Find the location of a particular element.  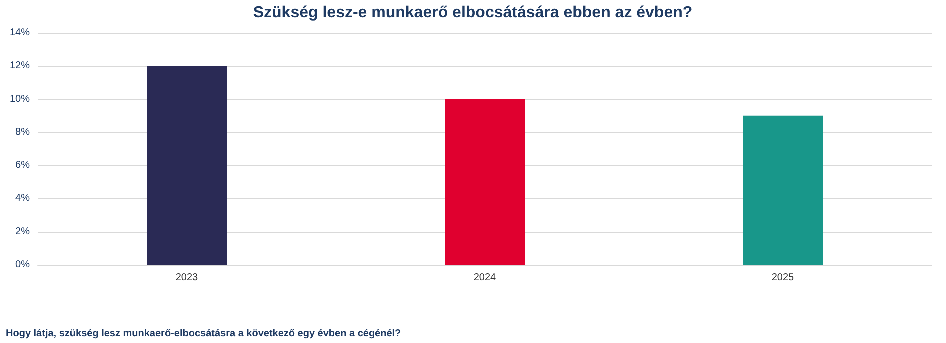

y-tick-label: 0% is located at coordinates (23, 265).